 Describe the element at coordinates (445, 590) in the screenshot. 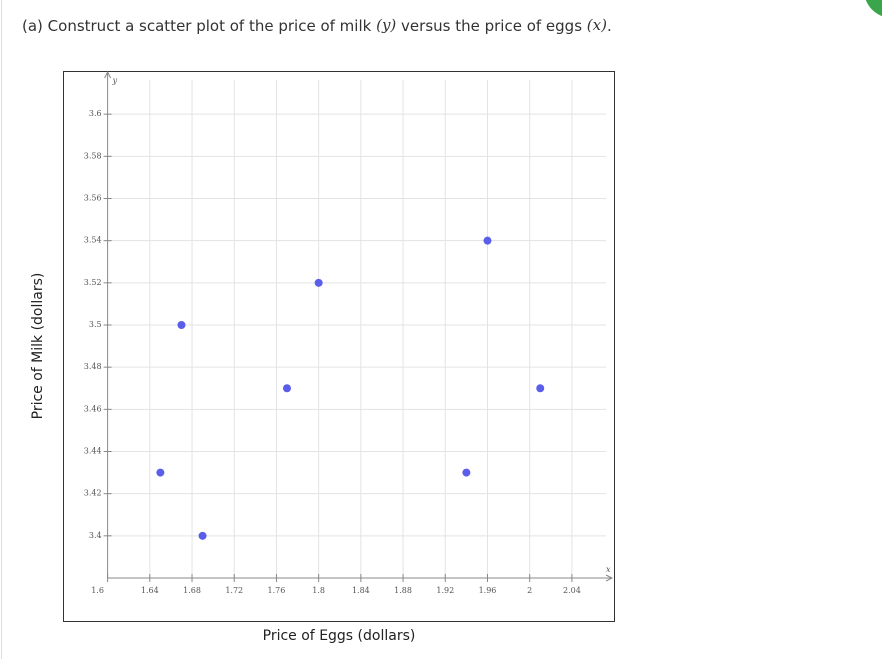

I see `x-tick-label: 1.92` at that location.